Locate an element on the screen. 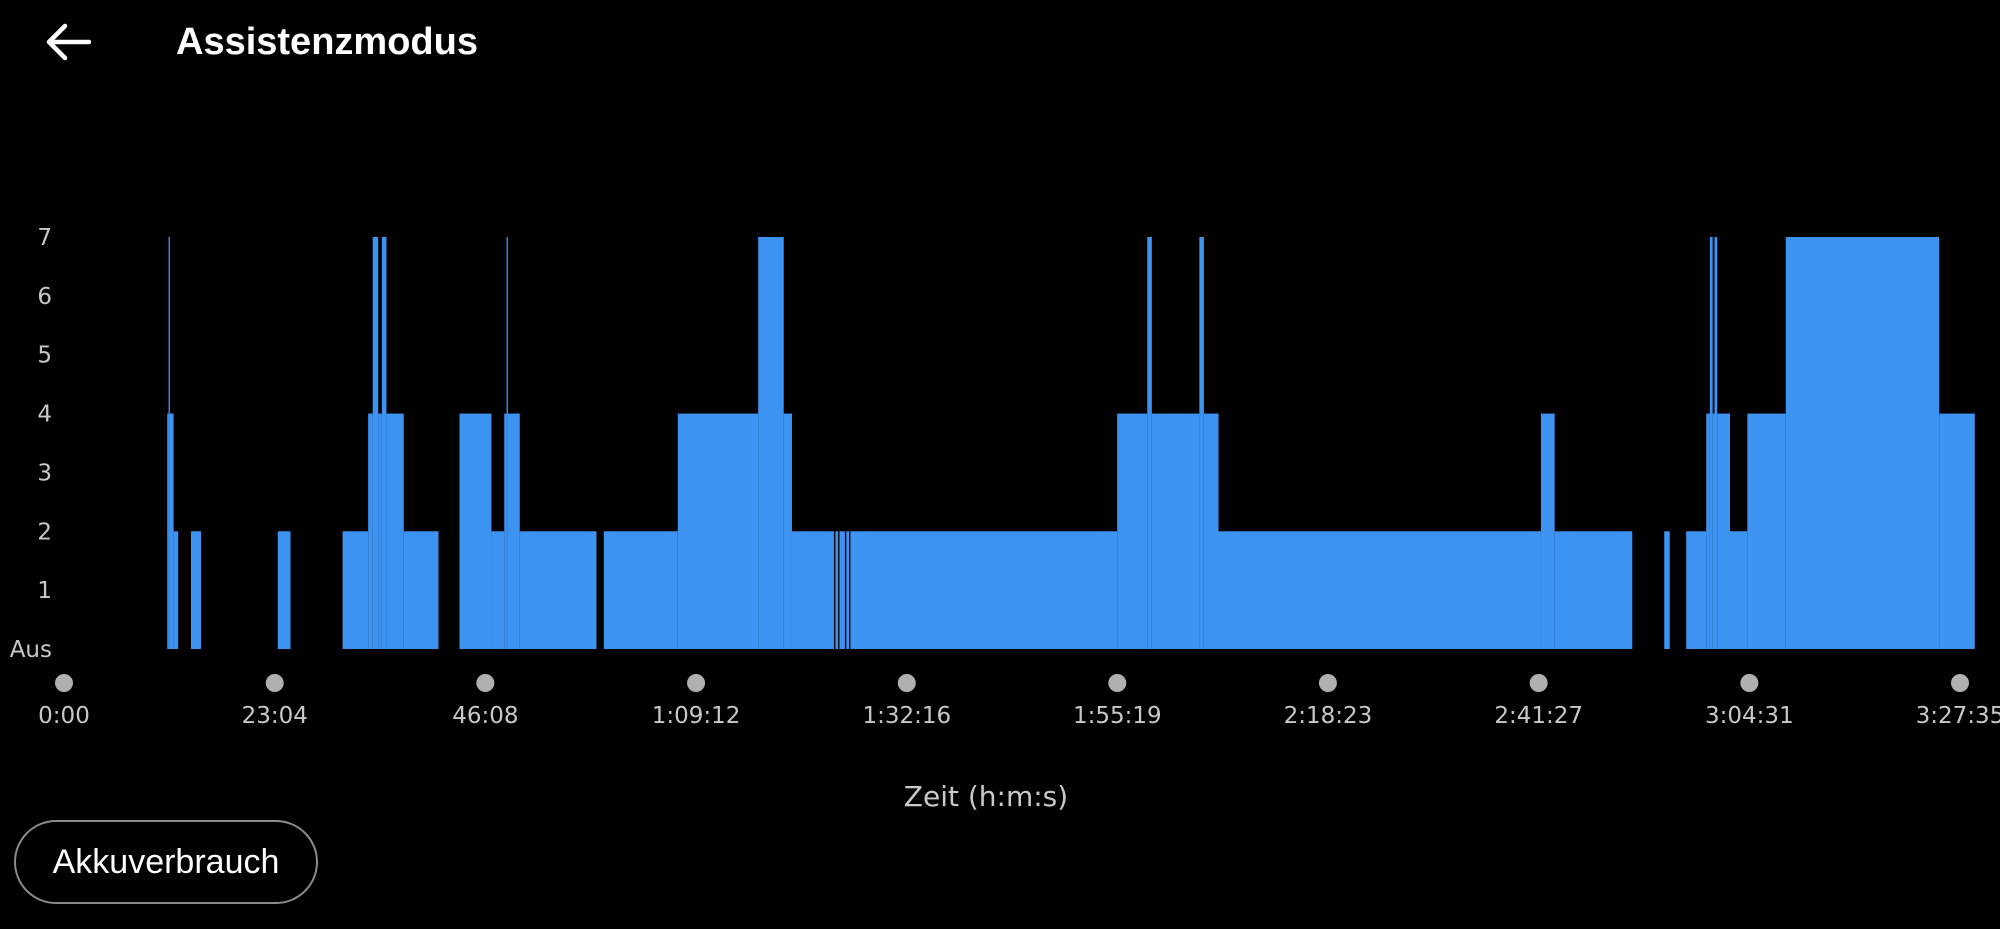 Image resolution: width=2000 pixels, height=929 pixels. y-tick-label: Aus is located at coordinates (31, 650).